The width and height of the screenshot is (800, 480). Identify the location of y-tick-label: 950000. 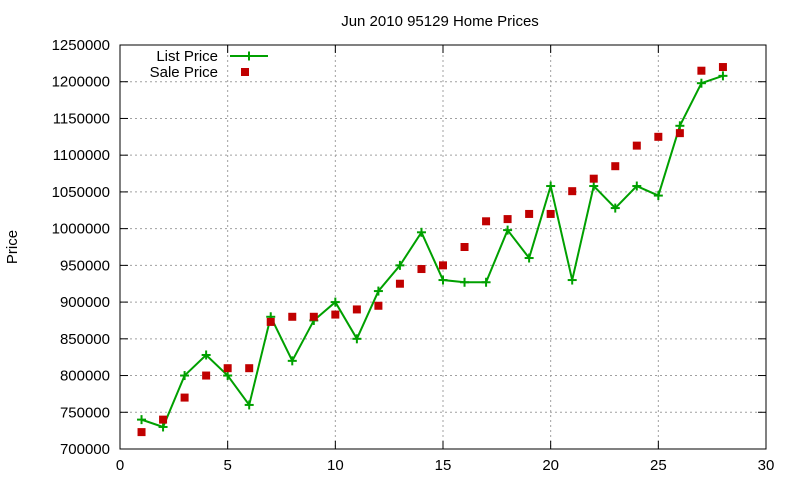
(85, 265).